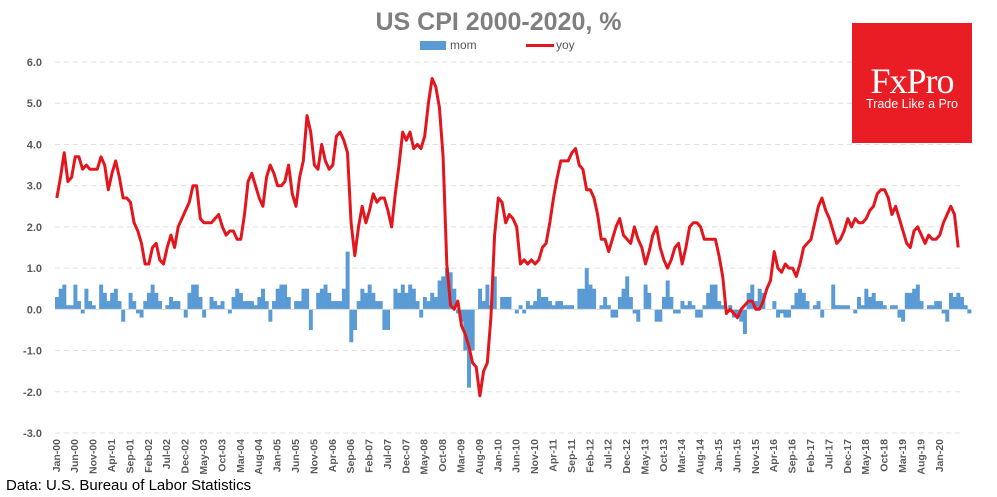 The height and width of the screenshot is (497, 997). I want to click on x-tick-label: Aug-19, so click(921, 457).